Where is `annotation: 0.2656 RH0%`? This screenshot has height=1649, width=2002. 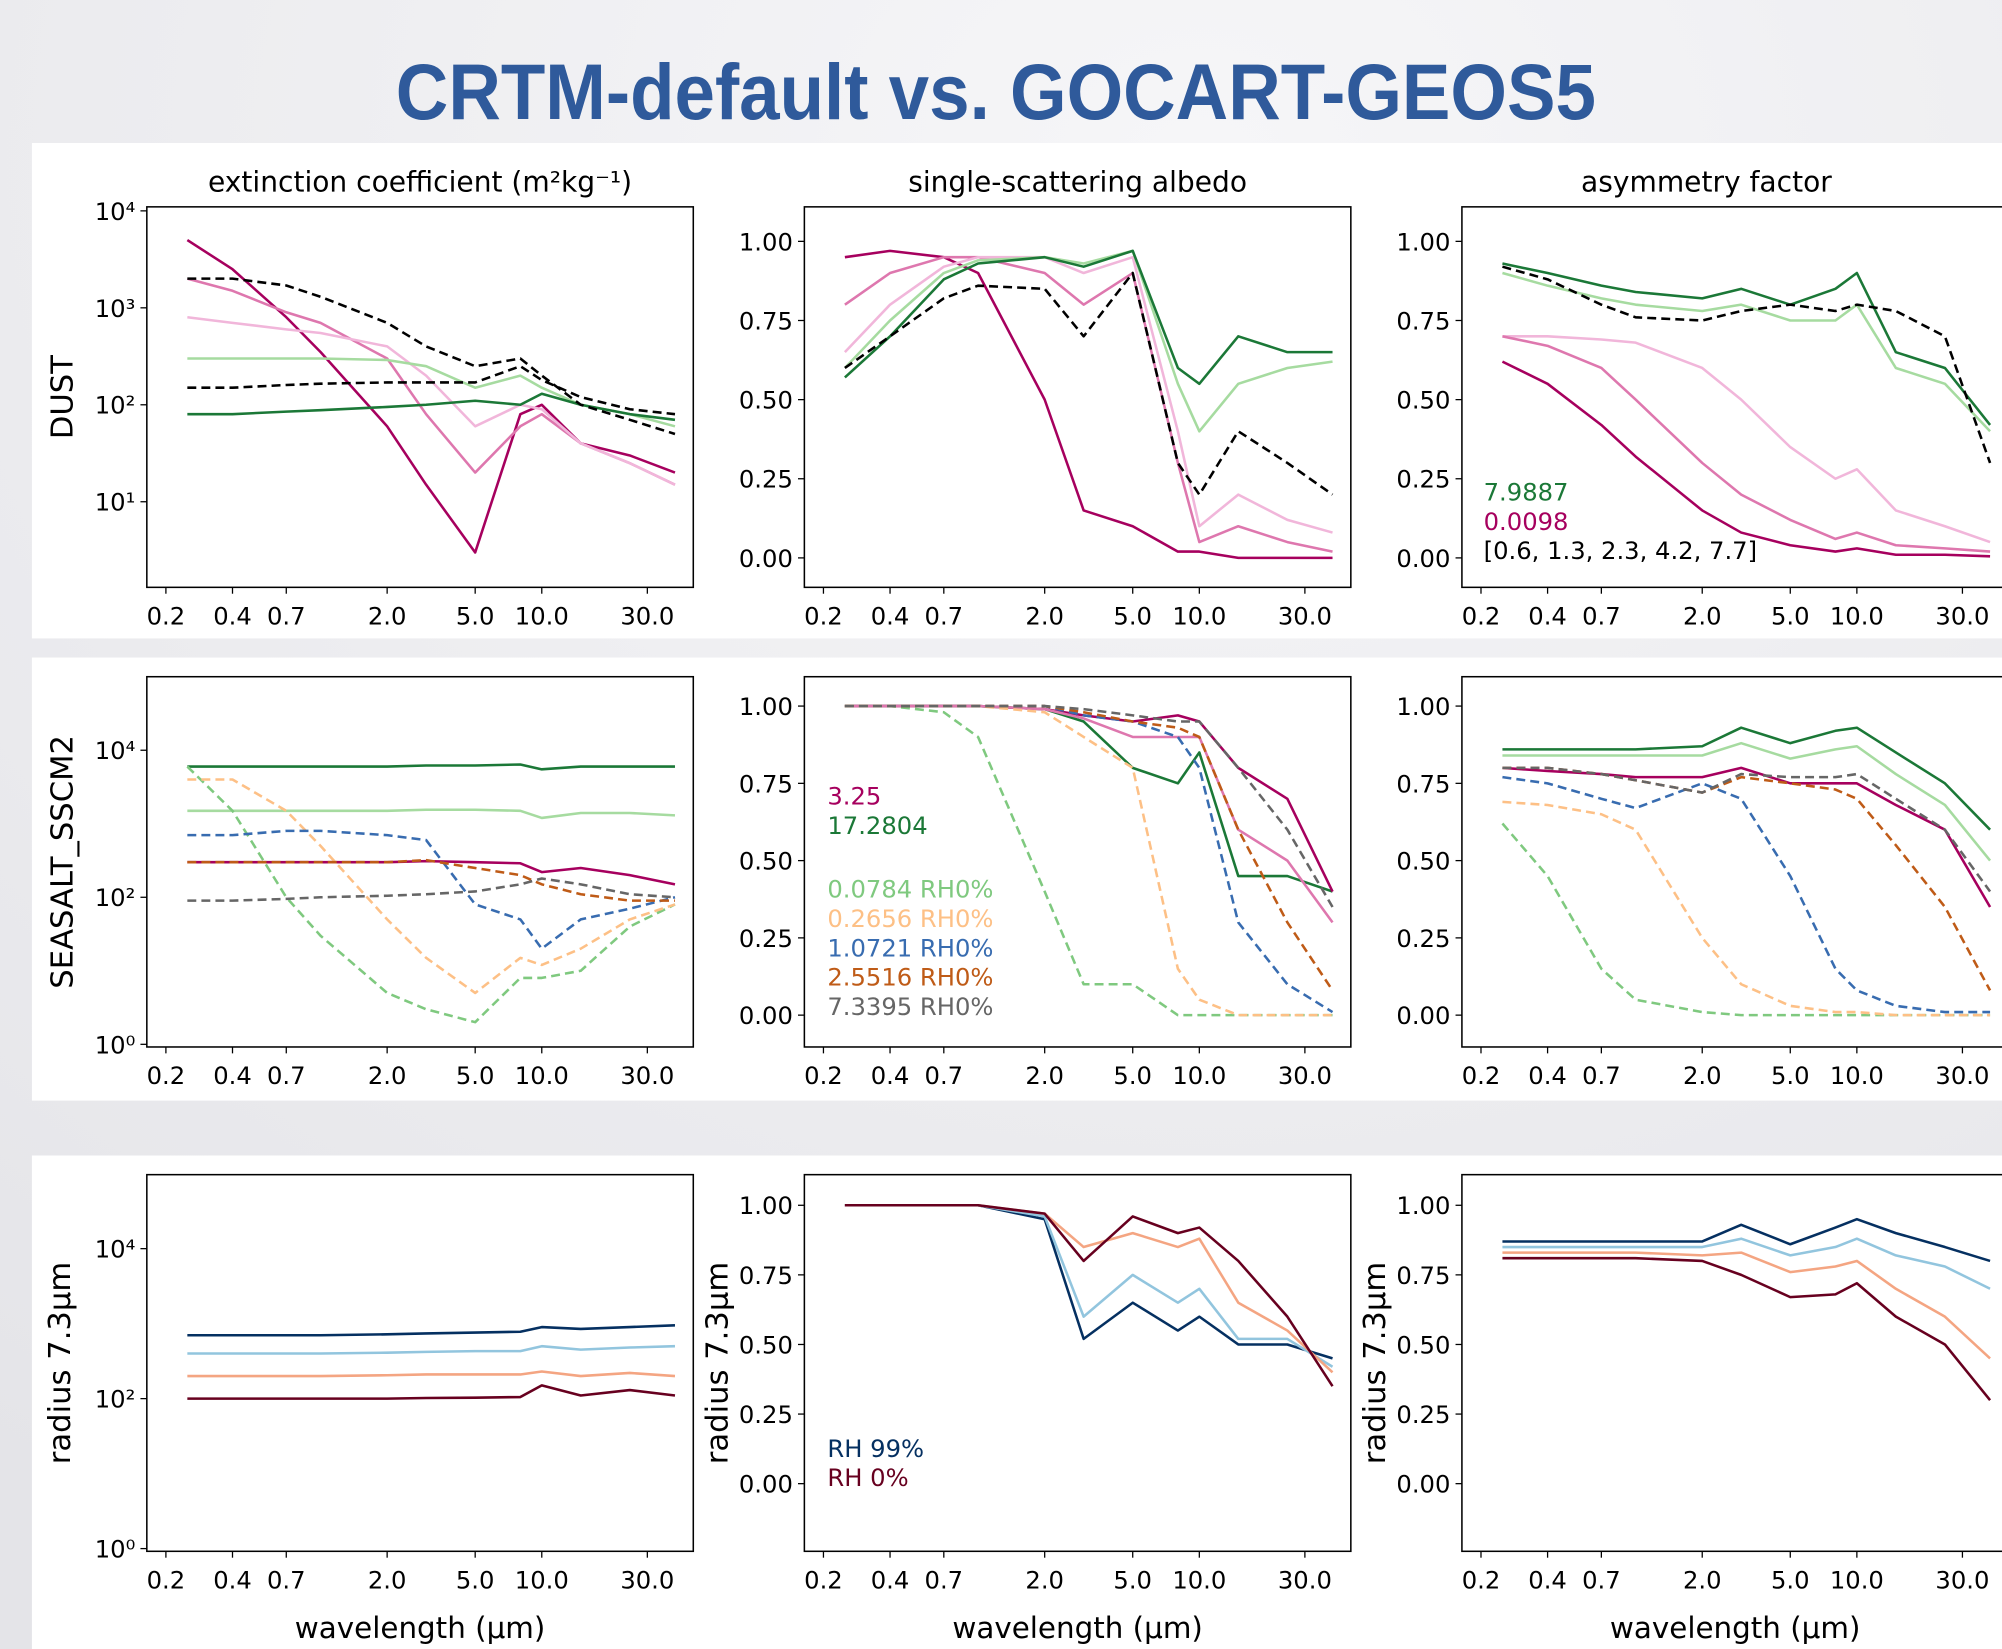
annotation: 0.2656 RH0% is located at coordinates (910, 918).